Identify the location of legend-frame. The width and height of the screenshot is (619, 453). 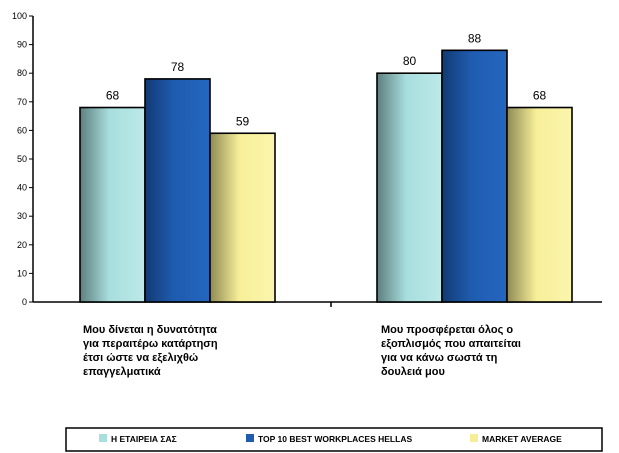
(334, 439).